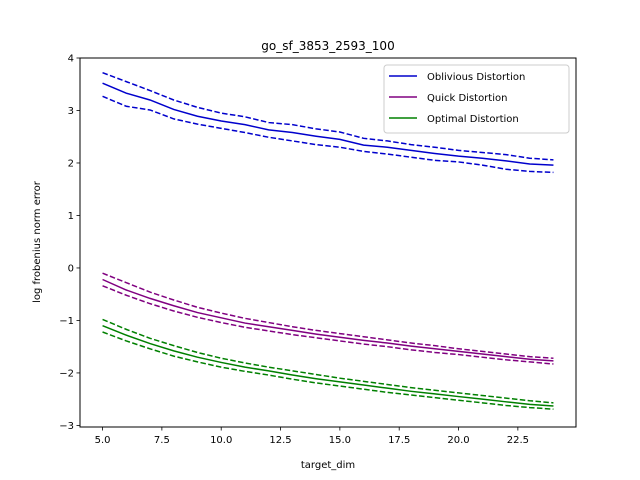 The width and height of the screenshot is (640, 480). Describe the element at coordinates (399, 440) in the screenshot. I see `x-tick-label: 17.5` at that location.